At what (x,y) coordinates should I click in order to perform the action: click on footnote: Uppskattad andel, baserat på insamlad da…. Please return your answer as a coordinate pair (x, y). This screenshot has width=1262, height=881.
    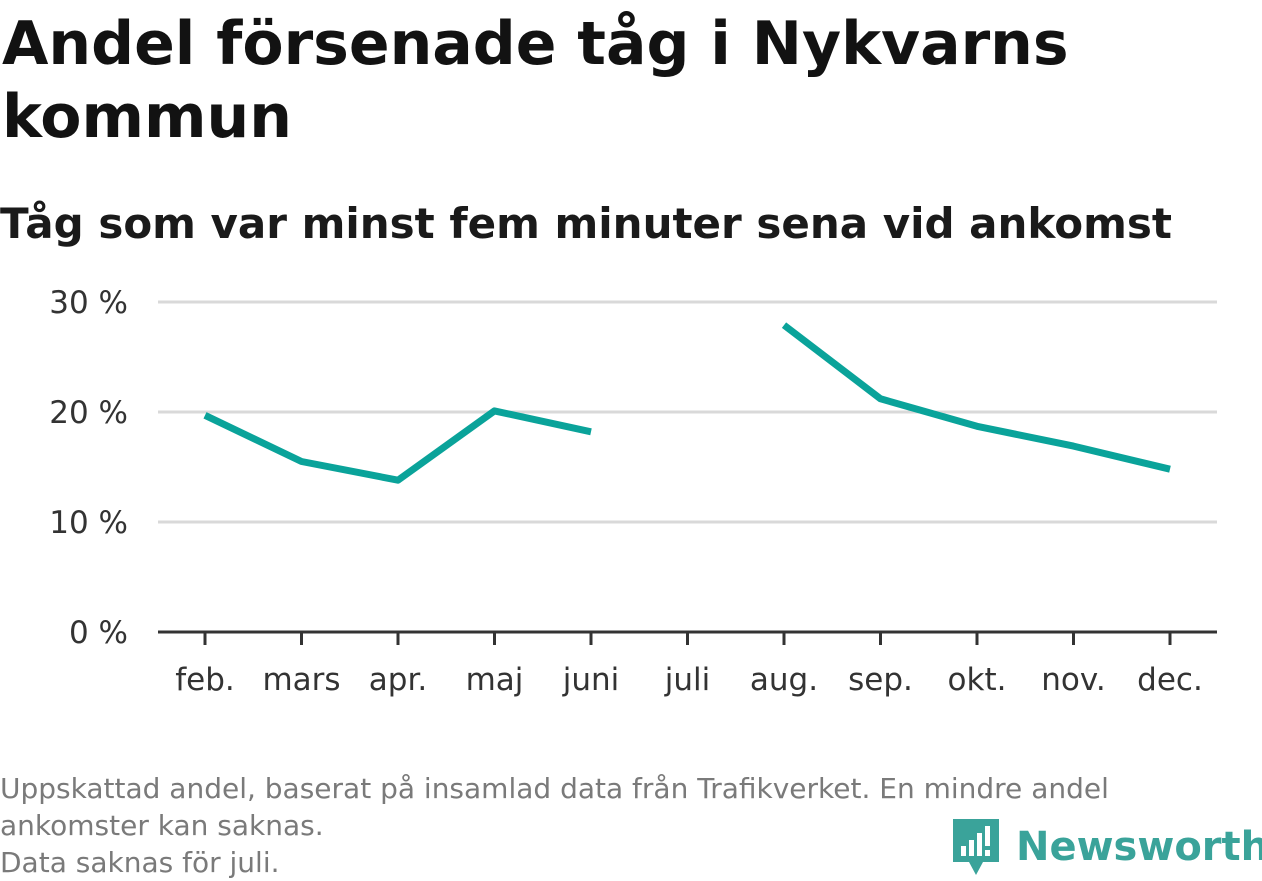
    Looking at the image, I should click on (625, 825).